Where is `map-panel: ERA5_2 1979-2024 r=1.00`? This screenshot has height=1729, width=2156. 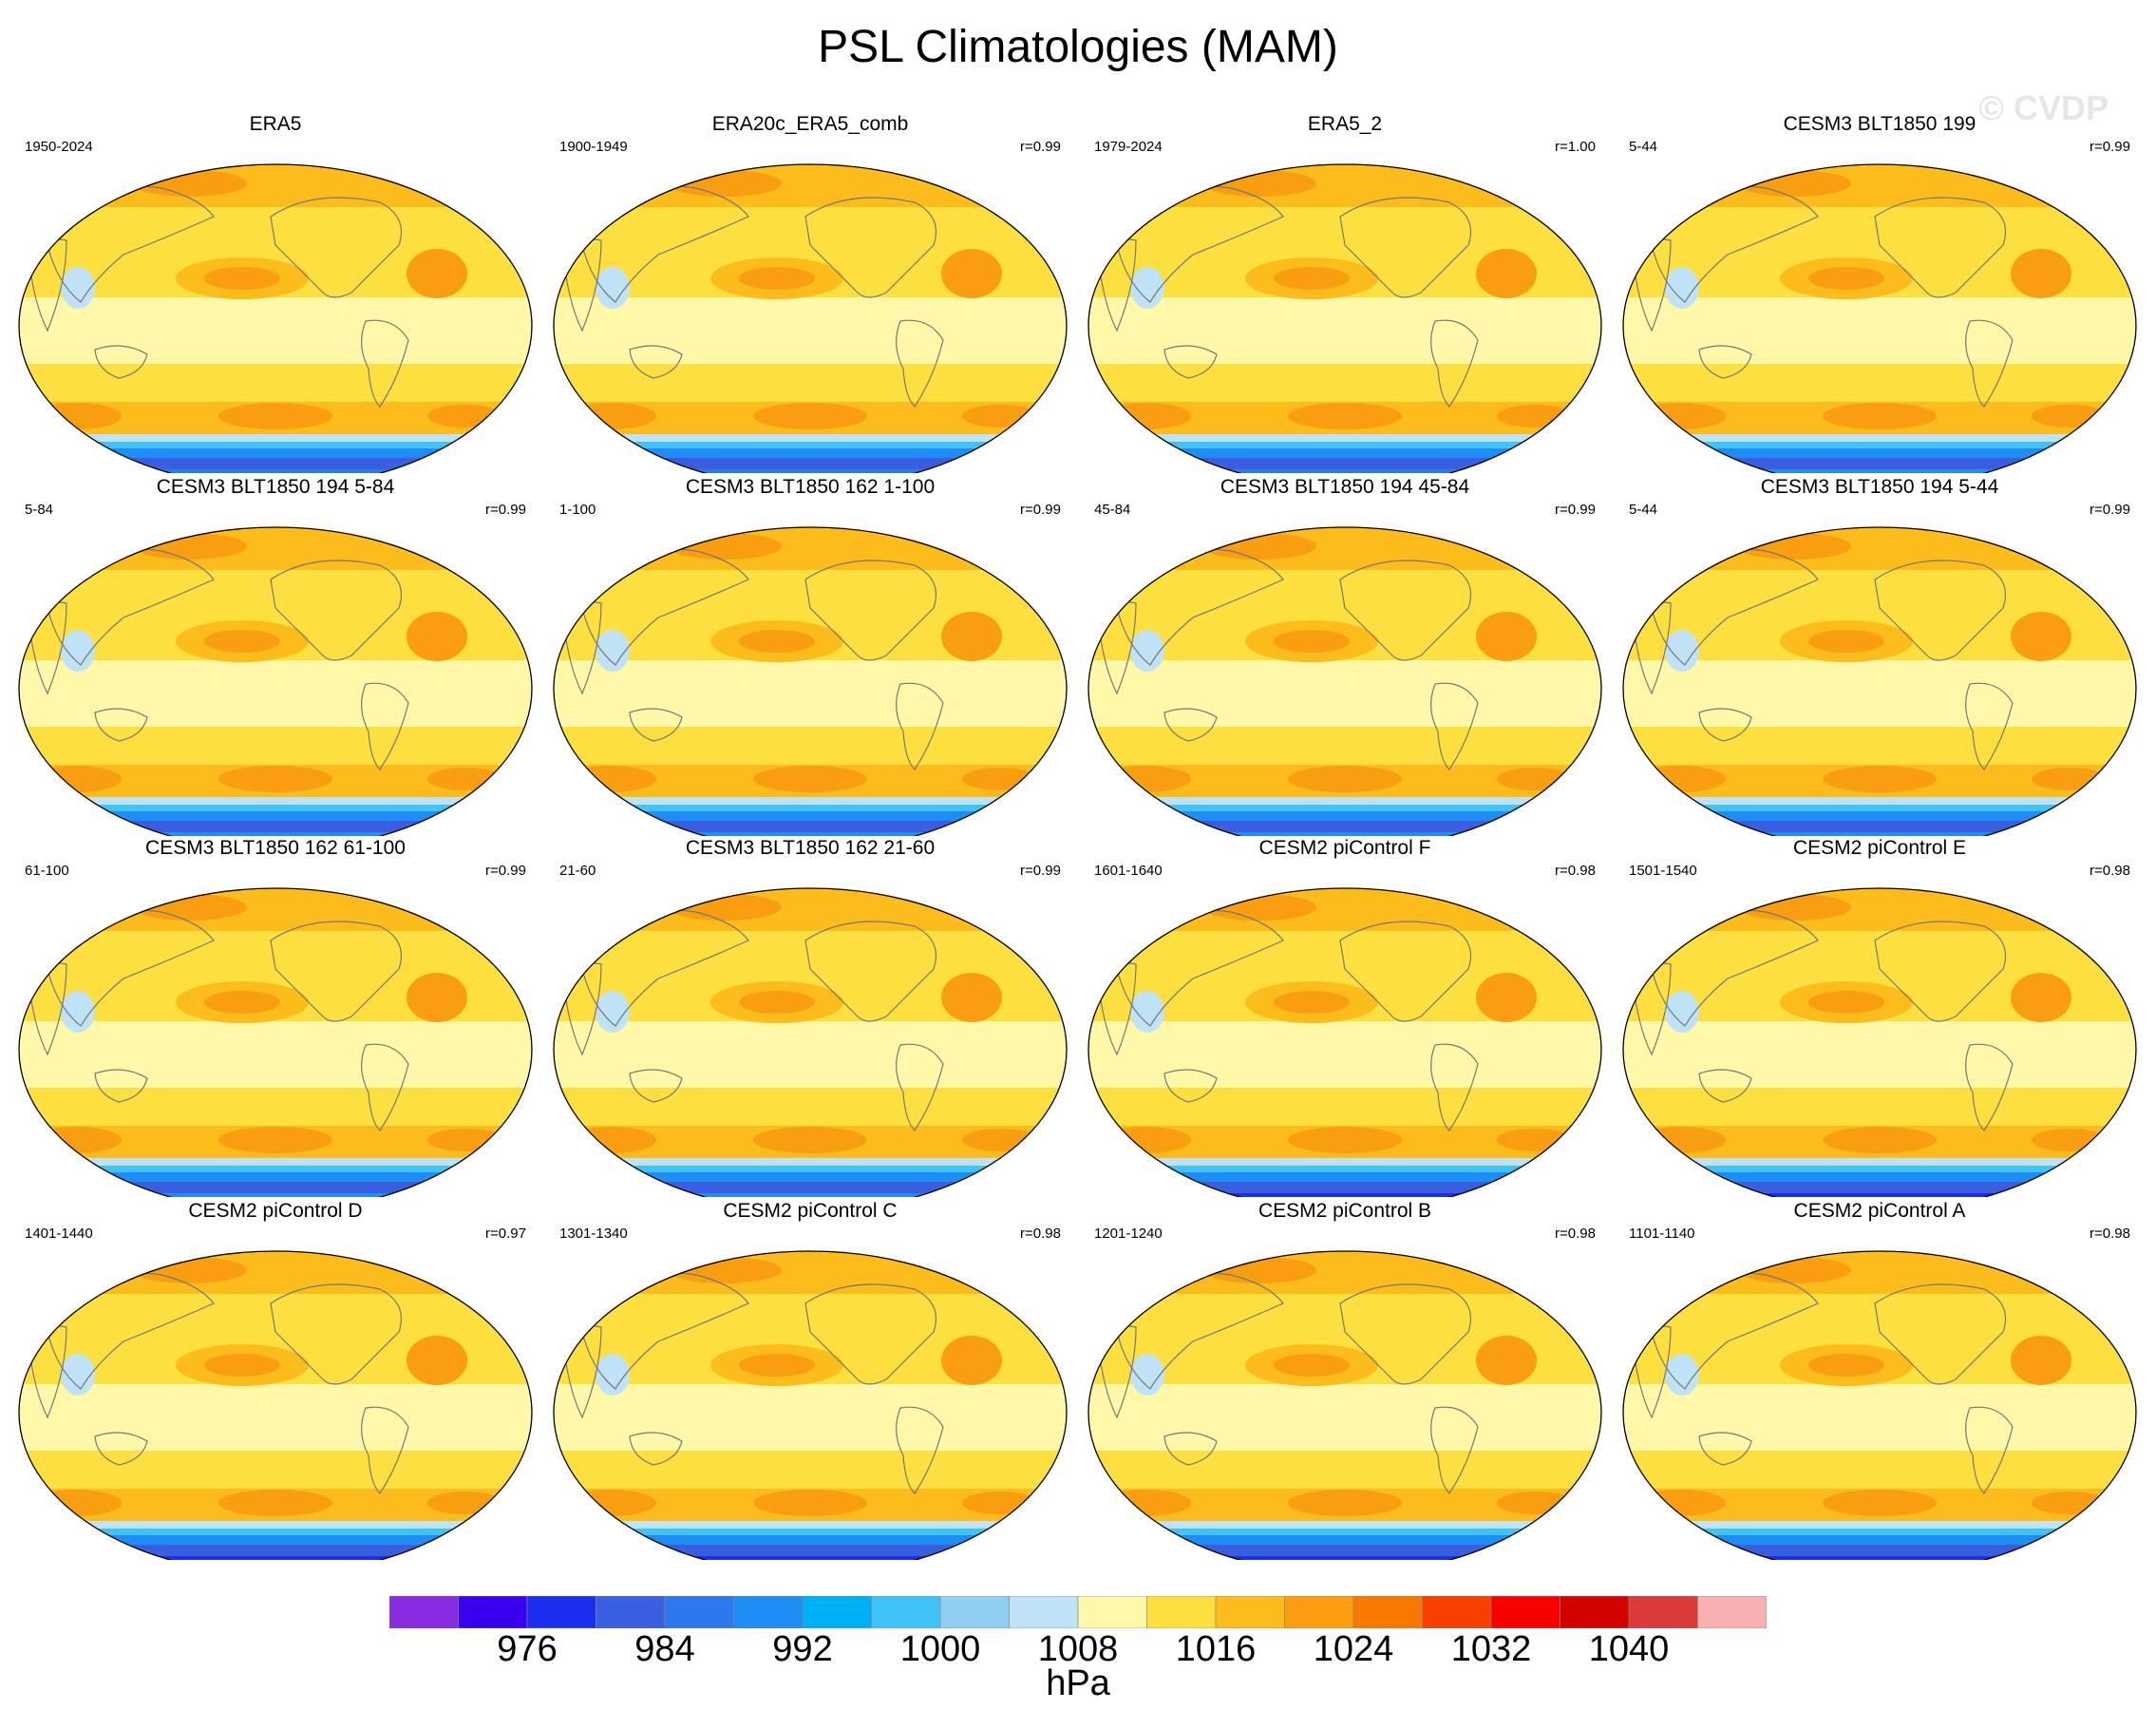 map-panel: ERA5_2 1979-2024 r=1.00 is located at coordinates (1345, 292).